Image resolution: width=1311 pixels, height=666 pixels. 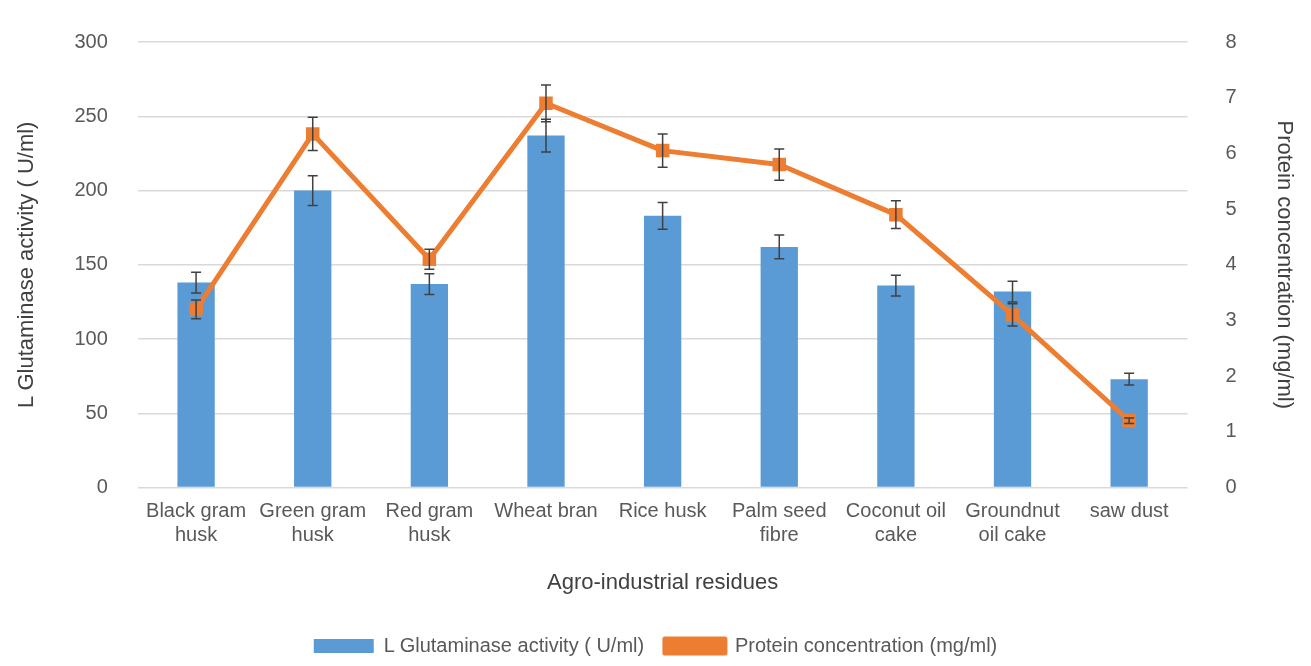 I want to click on category-label: Green gram, so click(x=313, y=510).